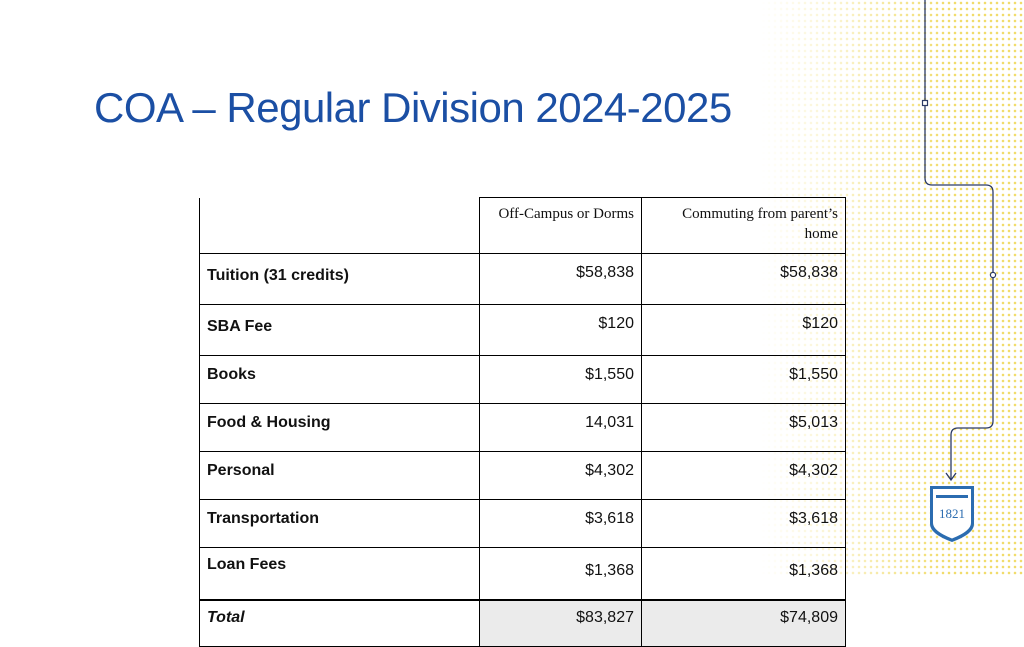 The image size is (1024, 647). Describe the element at coordinates (560, 574) in the screenshot. I see `off-campus-value: $1,368` at that location.